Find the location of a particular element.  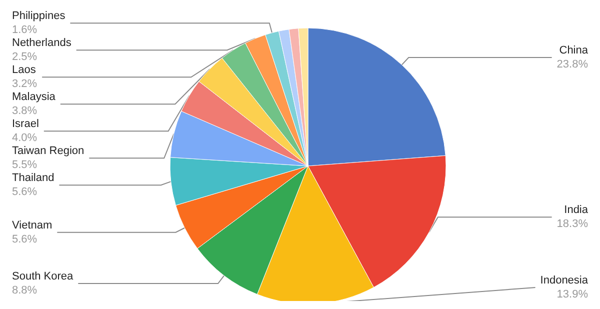

slice-label: Laos is located at coordinates (24, 70).